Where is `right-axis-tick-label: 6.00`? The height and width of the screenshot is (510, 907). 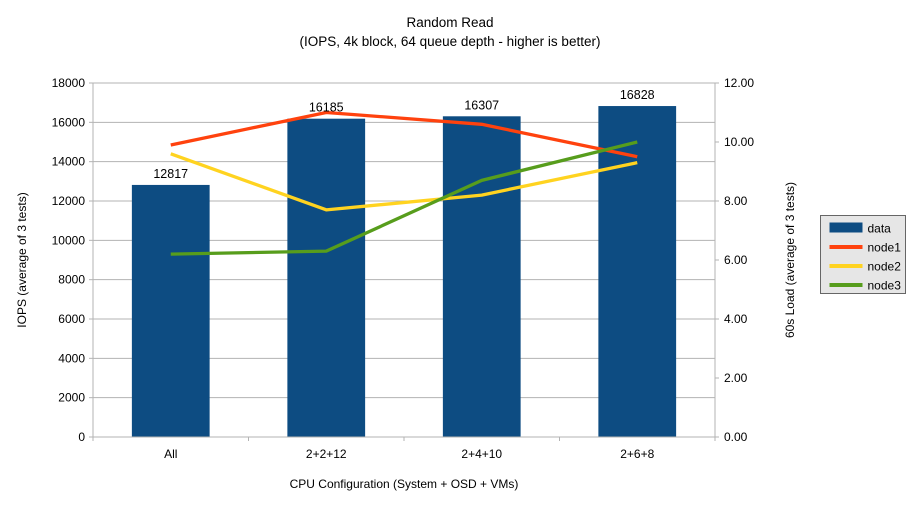 right-axis-tick-label: 6.00 is located at coordinates (736, 260).